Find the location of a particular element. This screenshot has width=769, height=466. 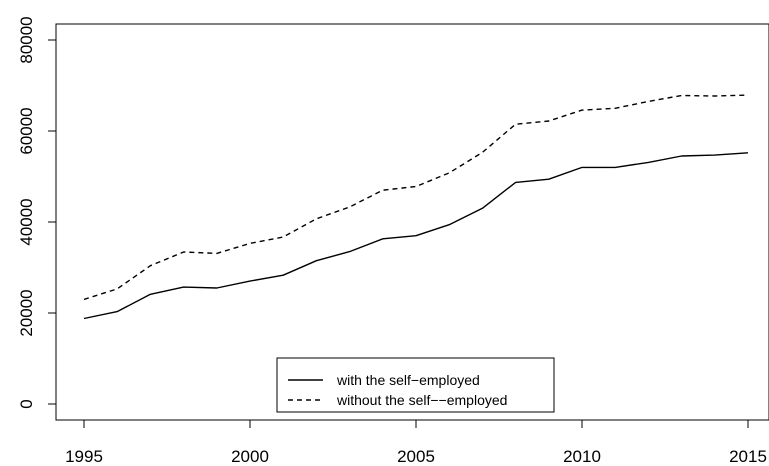

legend-label-without-self-employed: without the self−−employed is located at coordinates (421, 400).